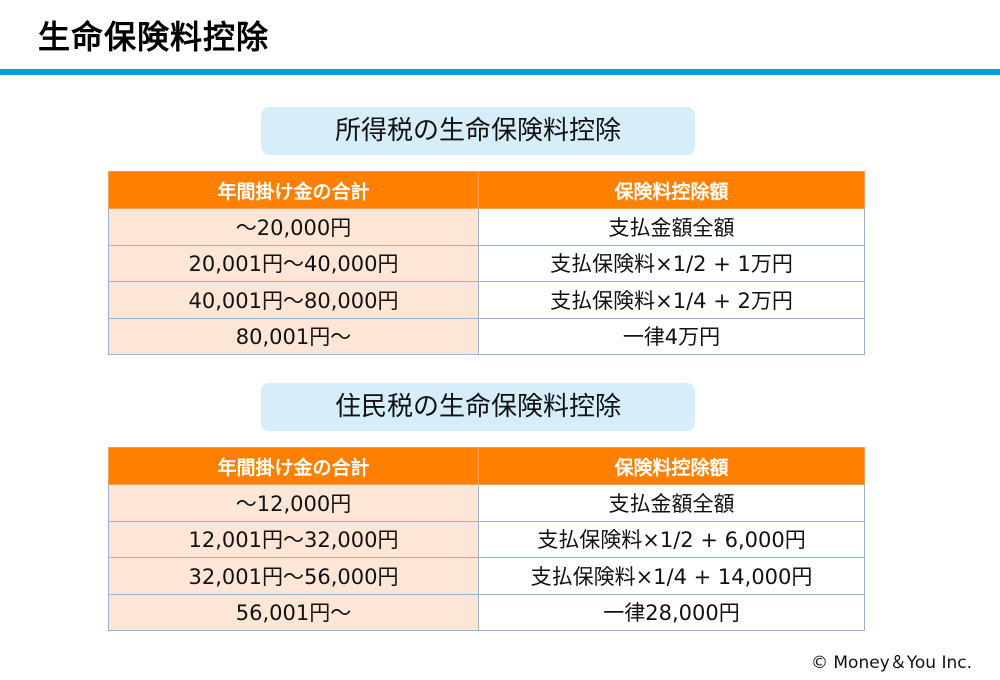 This screenshot has width=1000, height=680. What do you see at coordinates (671, 263) in the screenshot?
I see `deduction-amount-cell: 支払保険料×1/2 + 1万円` at bounding box center [671, 263].